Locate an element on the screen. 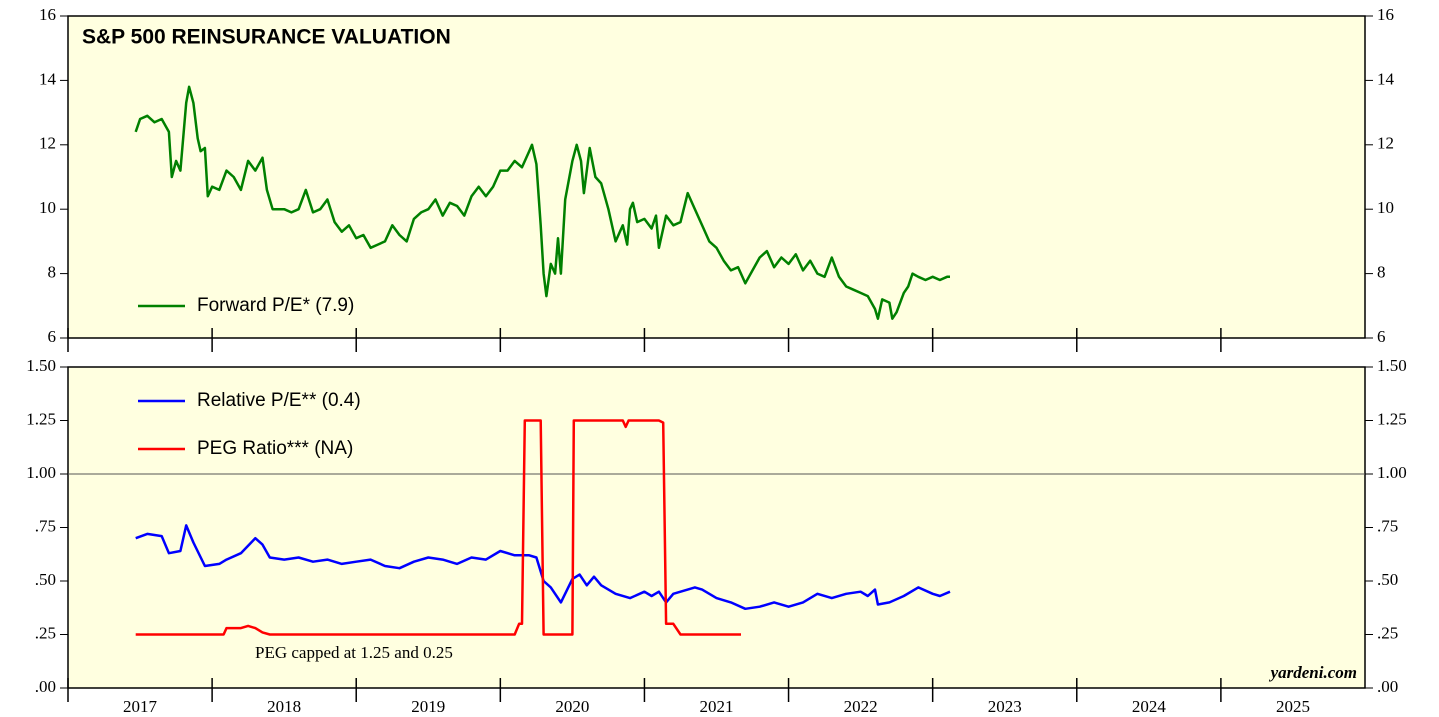 This screenshot has height=717, width=1439. x-tick-label: 2025 is located at coordinates (1293, 706).